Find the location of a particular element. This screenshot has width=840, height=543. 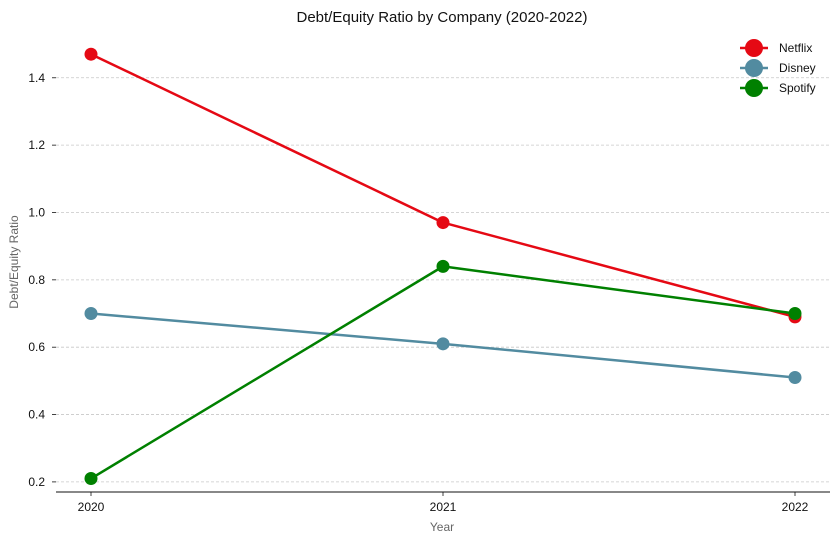

legend-item-disney: Disney is located at coordinates (778, 68).